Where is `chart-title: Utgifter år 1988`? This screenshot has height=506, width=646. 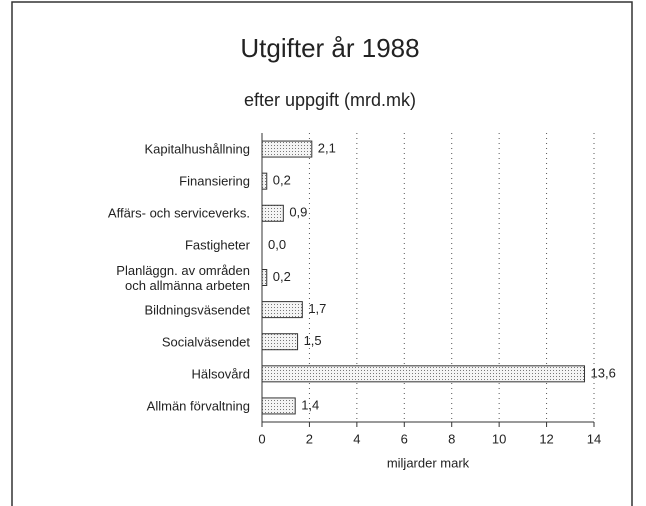
chart-title: Utgifter år 1988 is located at coordinates (329, 48).